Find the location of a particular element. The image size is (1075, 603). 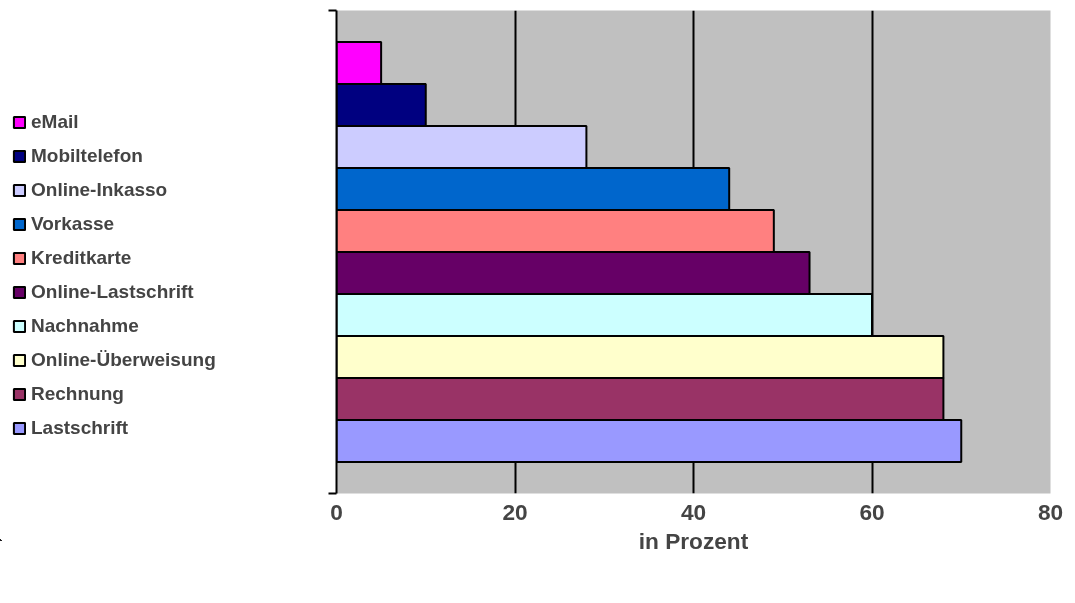

x-tick-label: 40 is located at coordinates (693, 511).